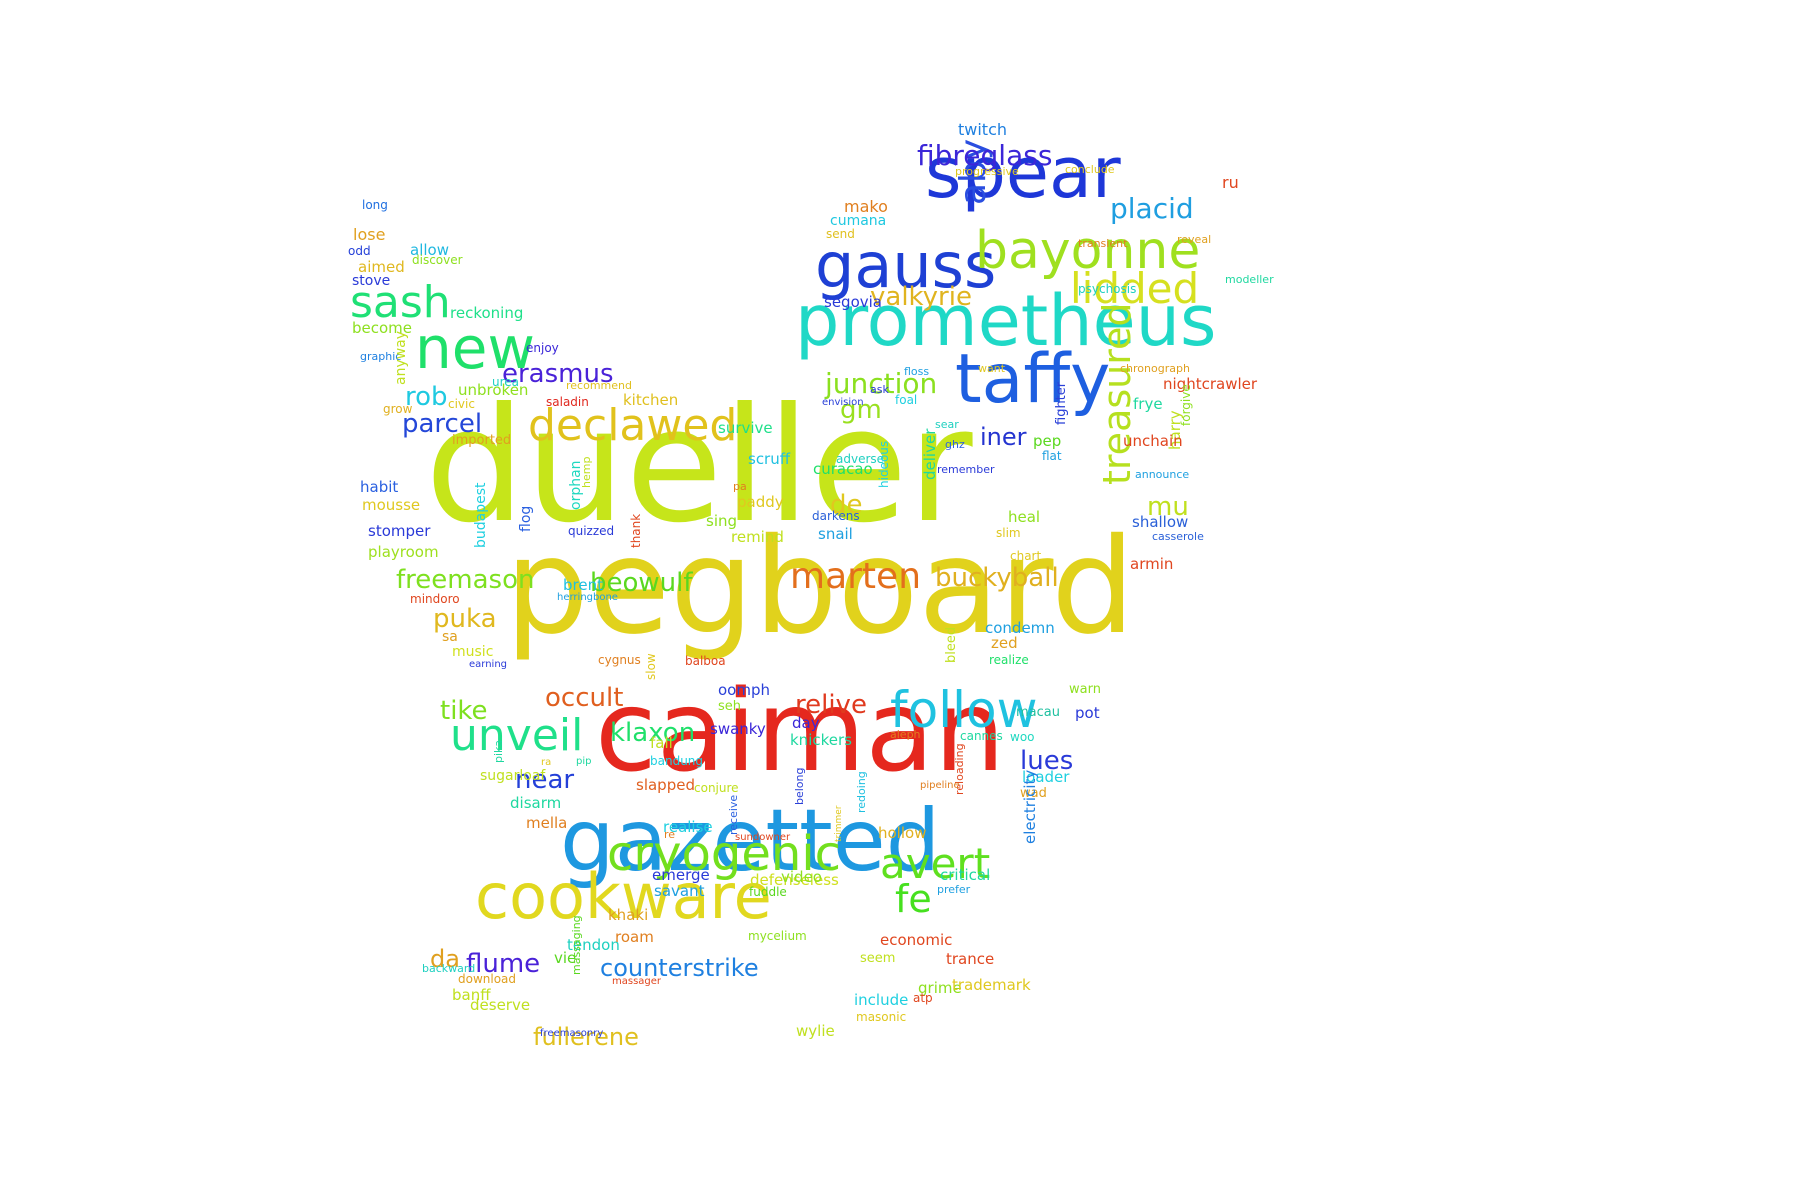  What do you see at coordinates (923, 998) in the screenshot?
I see `word-atp: atp` at bounding box center [923, 998].